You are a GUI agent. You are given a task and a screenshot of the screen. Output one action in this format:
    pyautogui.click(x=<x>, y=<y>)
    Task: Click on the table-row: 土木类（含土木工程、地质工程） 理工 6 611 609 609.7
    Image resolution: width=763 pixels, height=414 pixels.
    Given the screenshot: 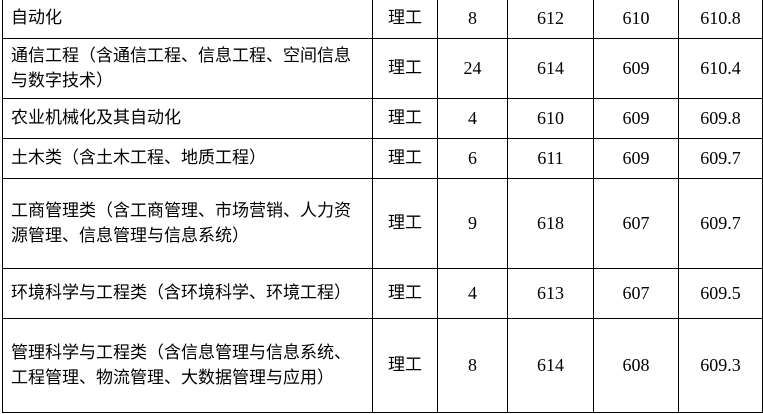 What is the action you would take?
    pyautogui.click(x=382, y=158)
    